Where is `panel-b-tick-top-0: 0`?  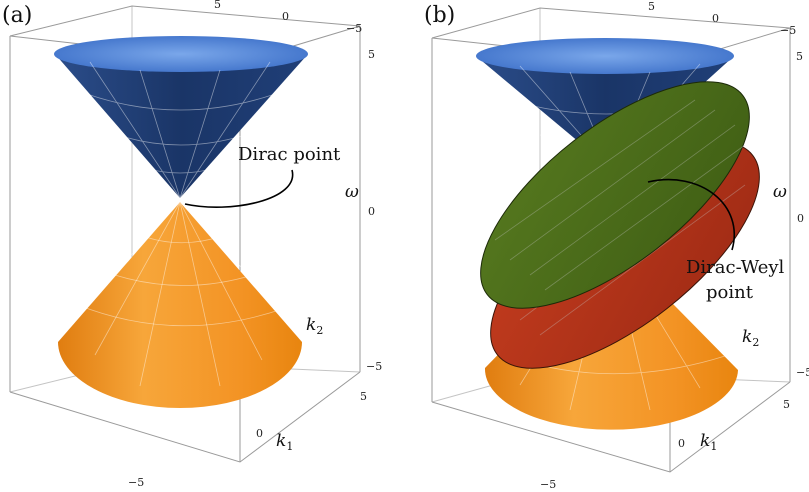 panel-b-tick-top-0: 0 is located at coordinates (715, 18).